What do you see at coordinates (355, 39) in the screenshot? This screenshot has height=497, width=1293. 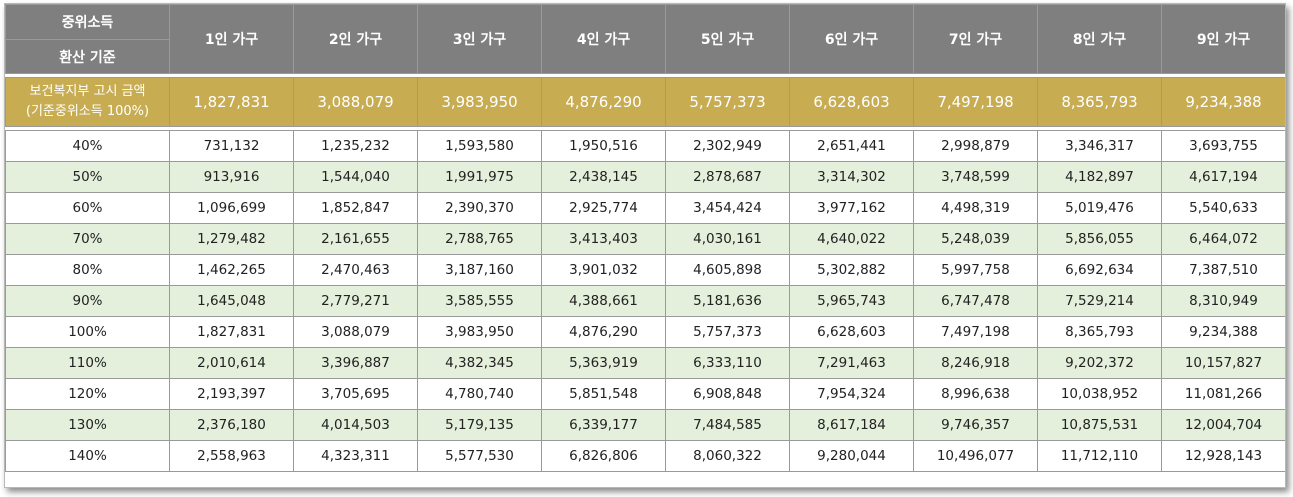 I see `column-header: 2인 가구` at bounding box center [355, 39].